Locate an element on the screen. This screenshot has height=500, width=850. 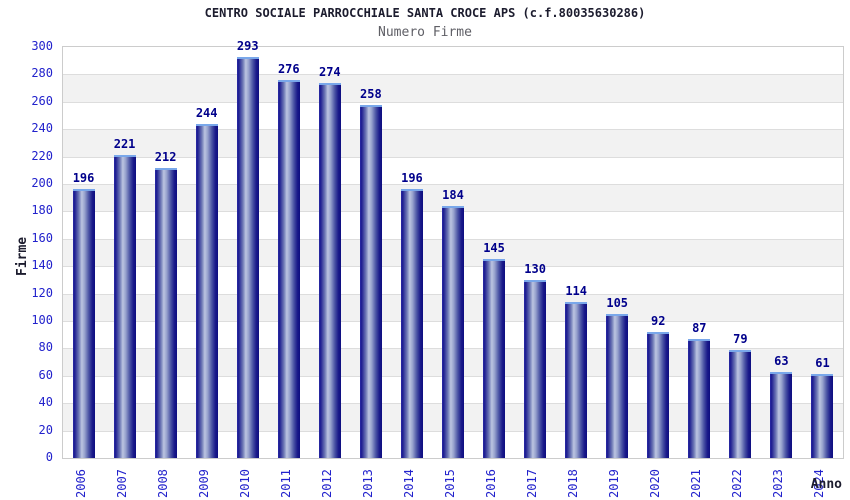
x-tick-label: 2010 is located at coordinates (244, 483).